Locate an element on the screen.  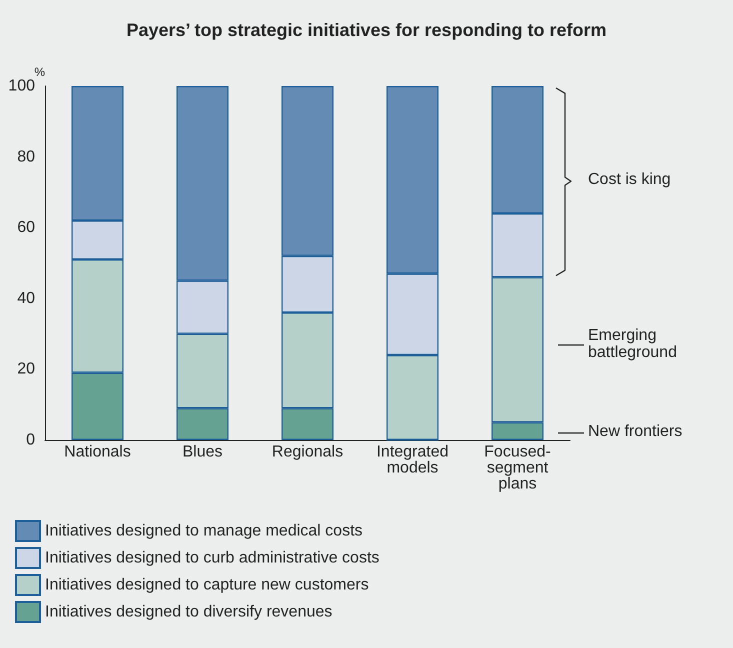
y-tick-label: 40 is located at coordinates (26, 298).